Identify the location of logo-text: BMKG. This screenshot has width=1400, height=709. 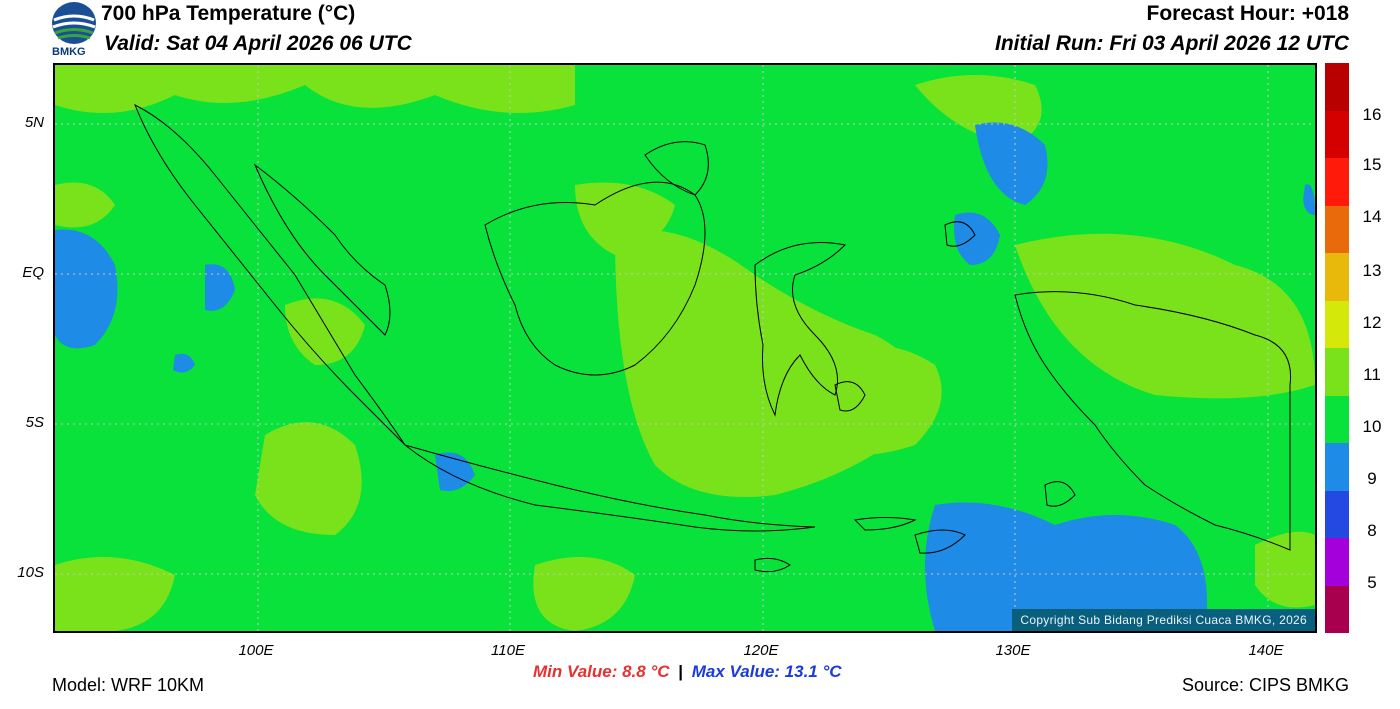
(69, 52).